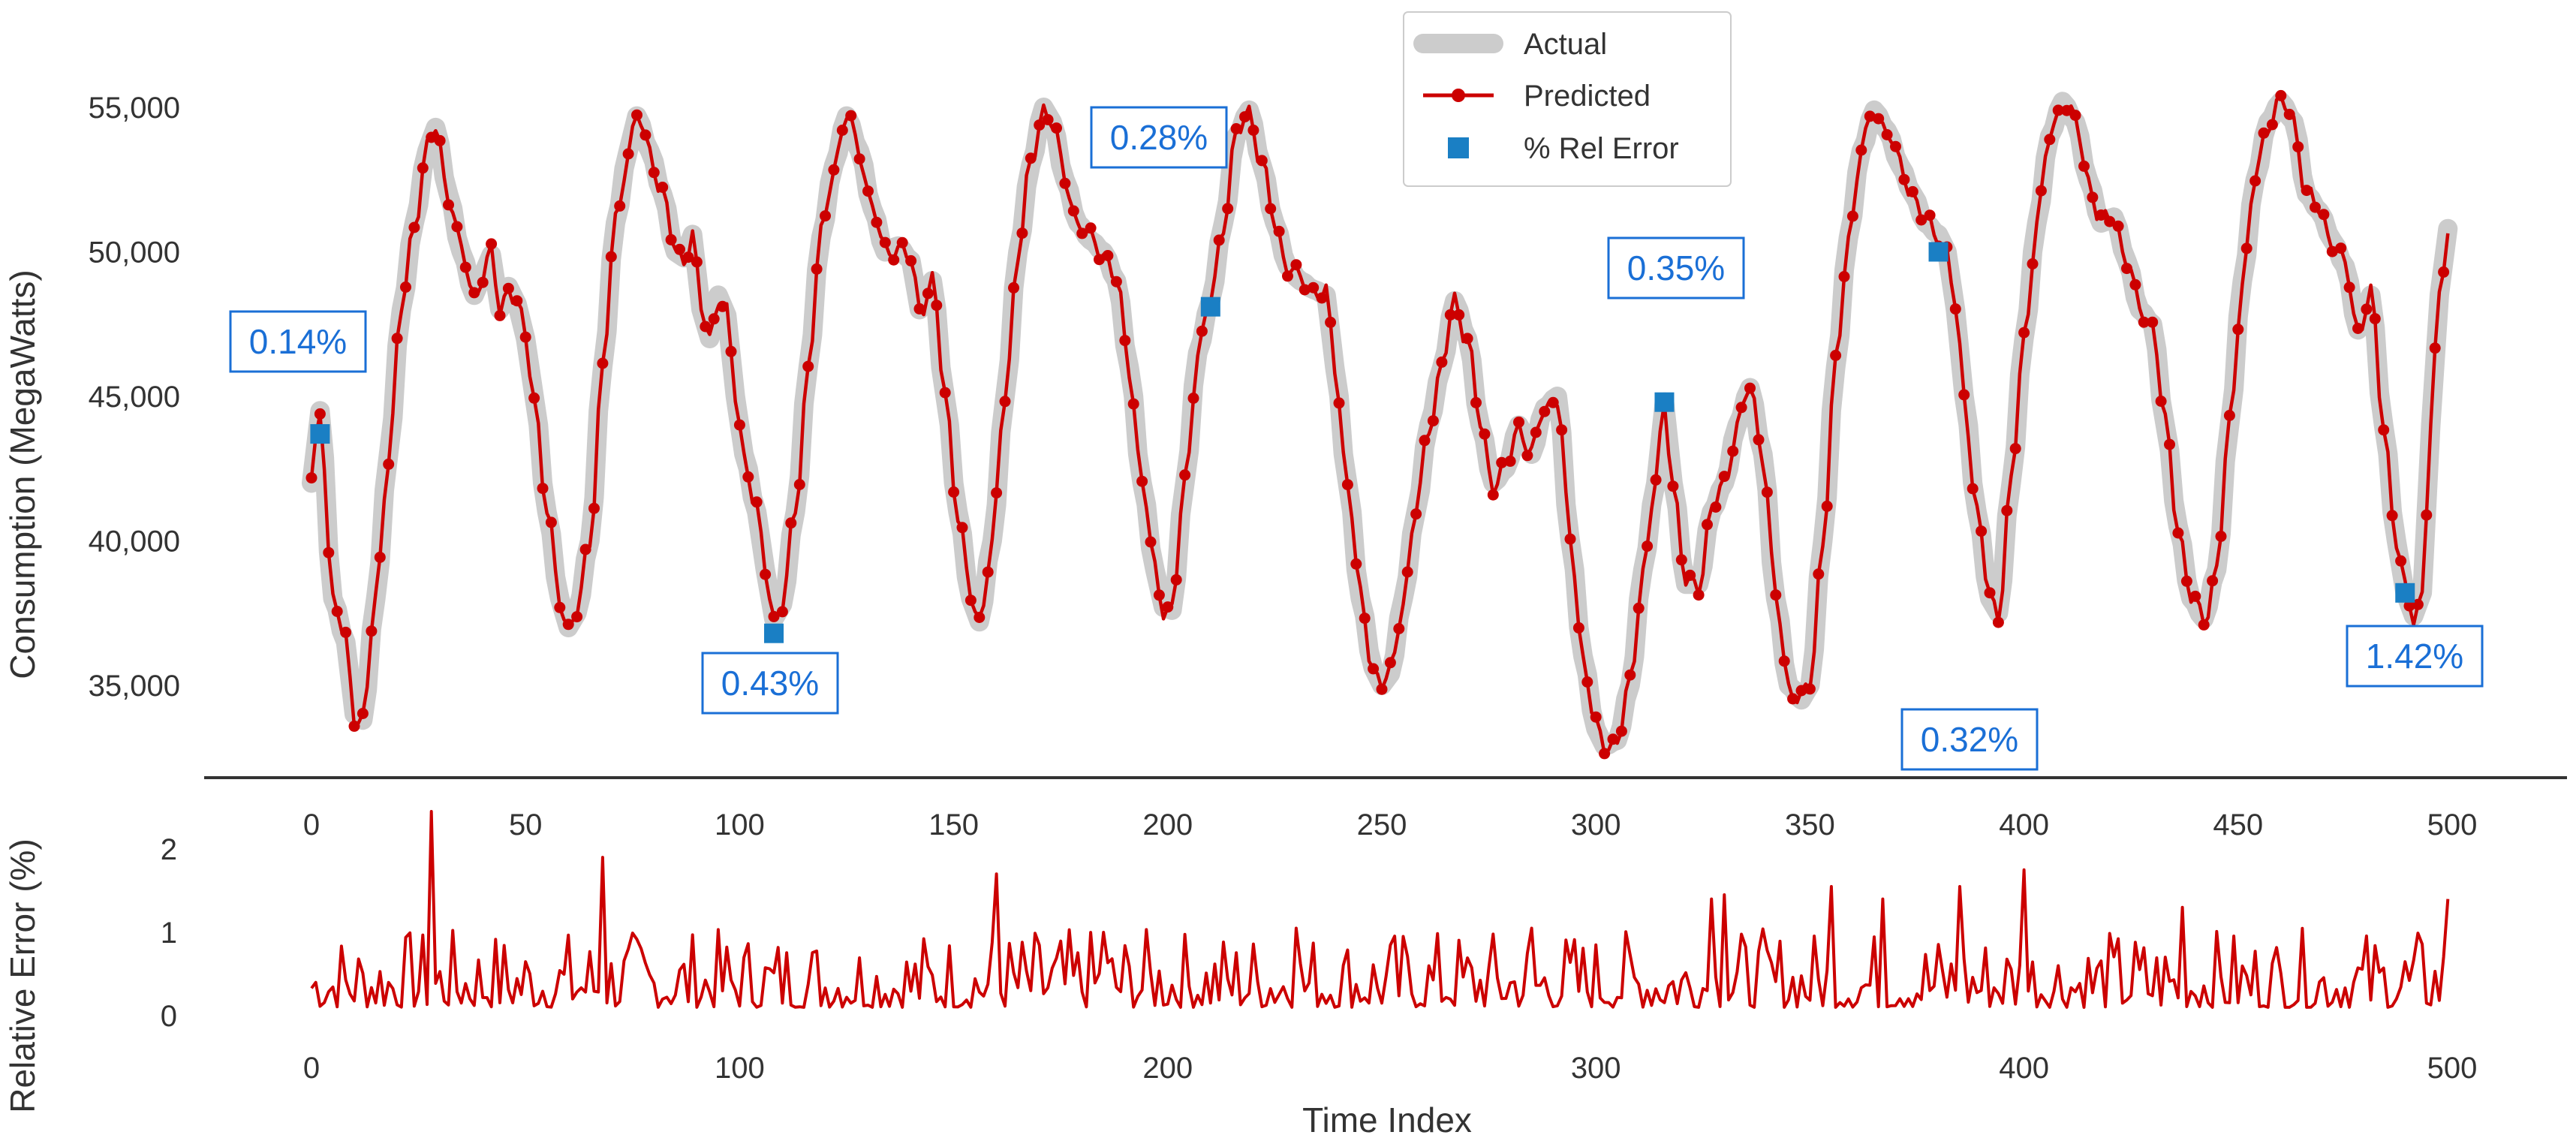  I want to click on error-marker, so click(2405, 593).